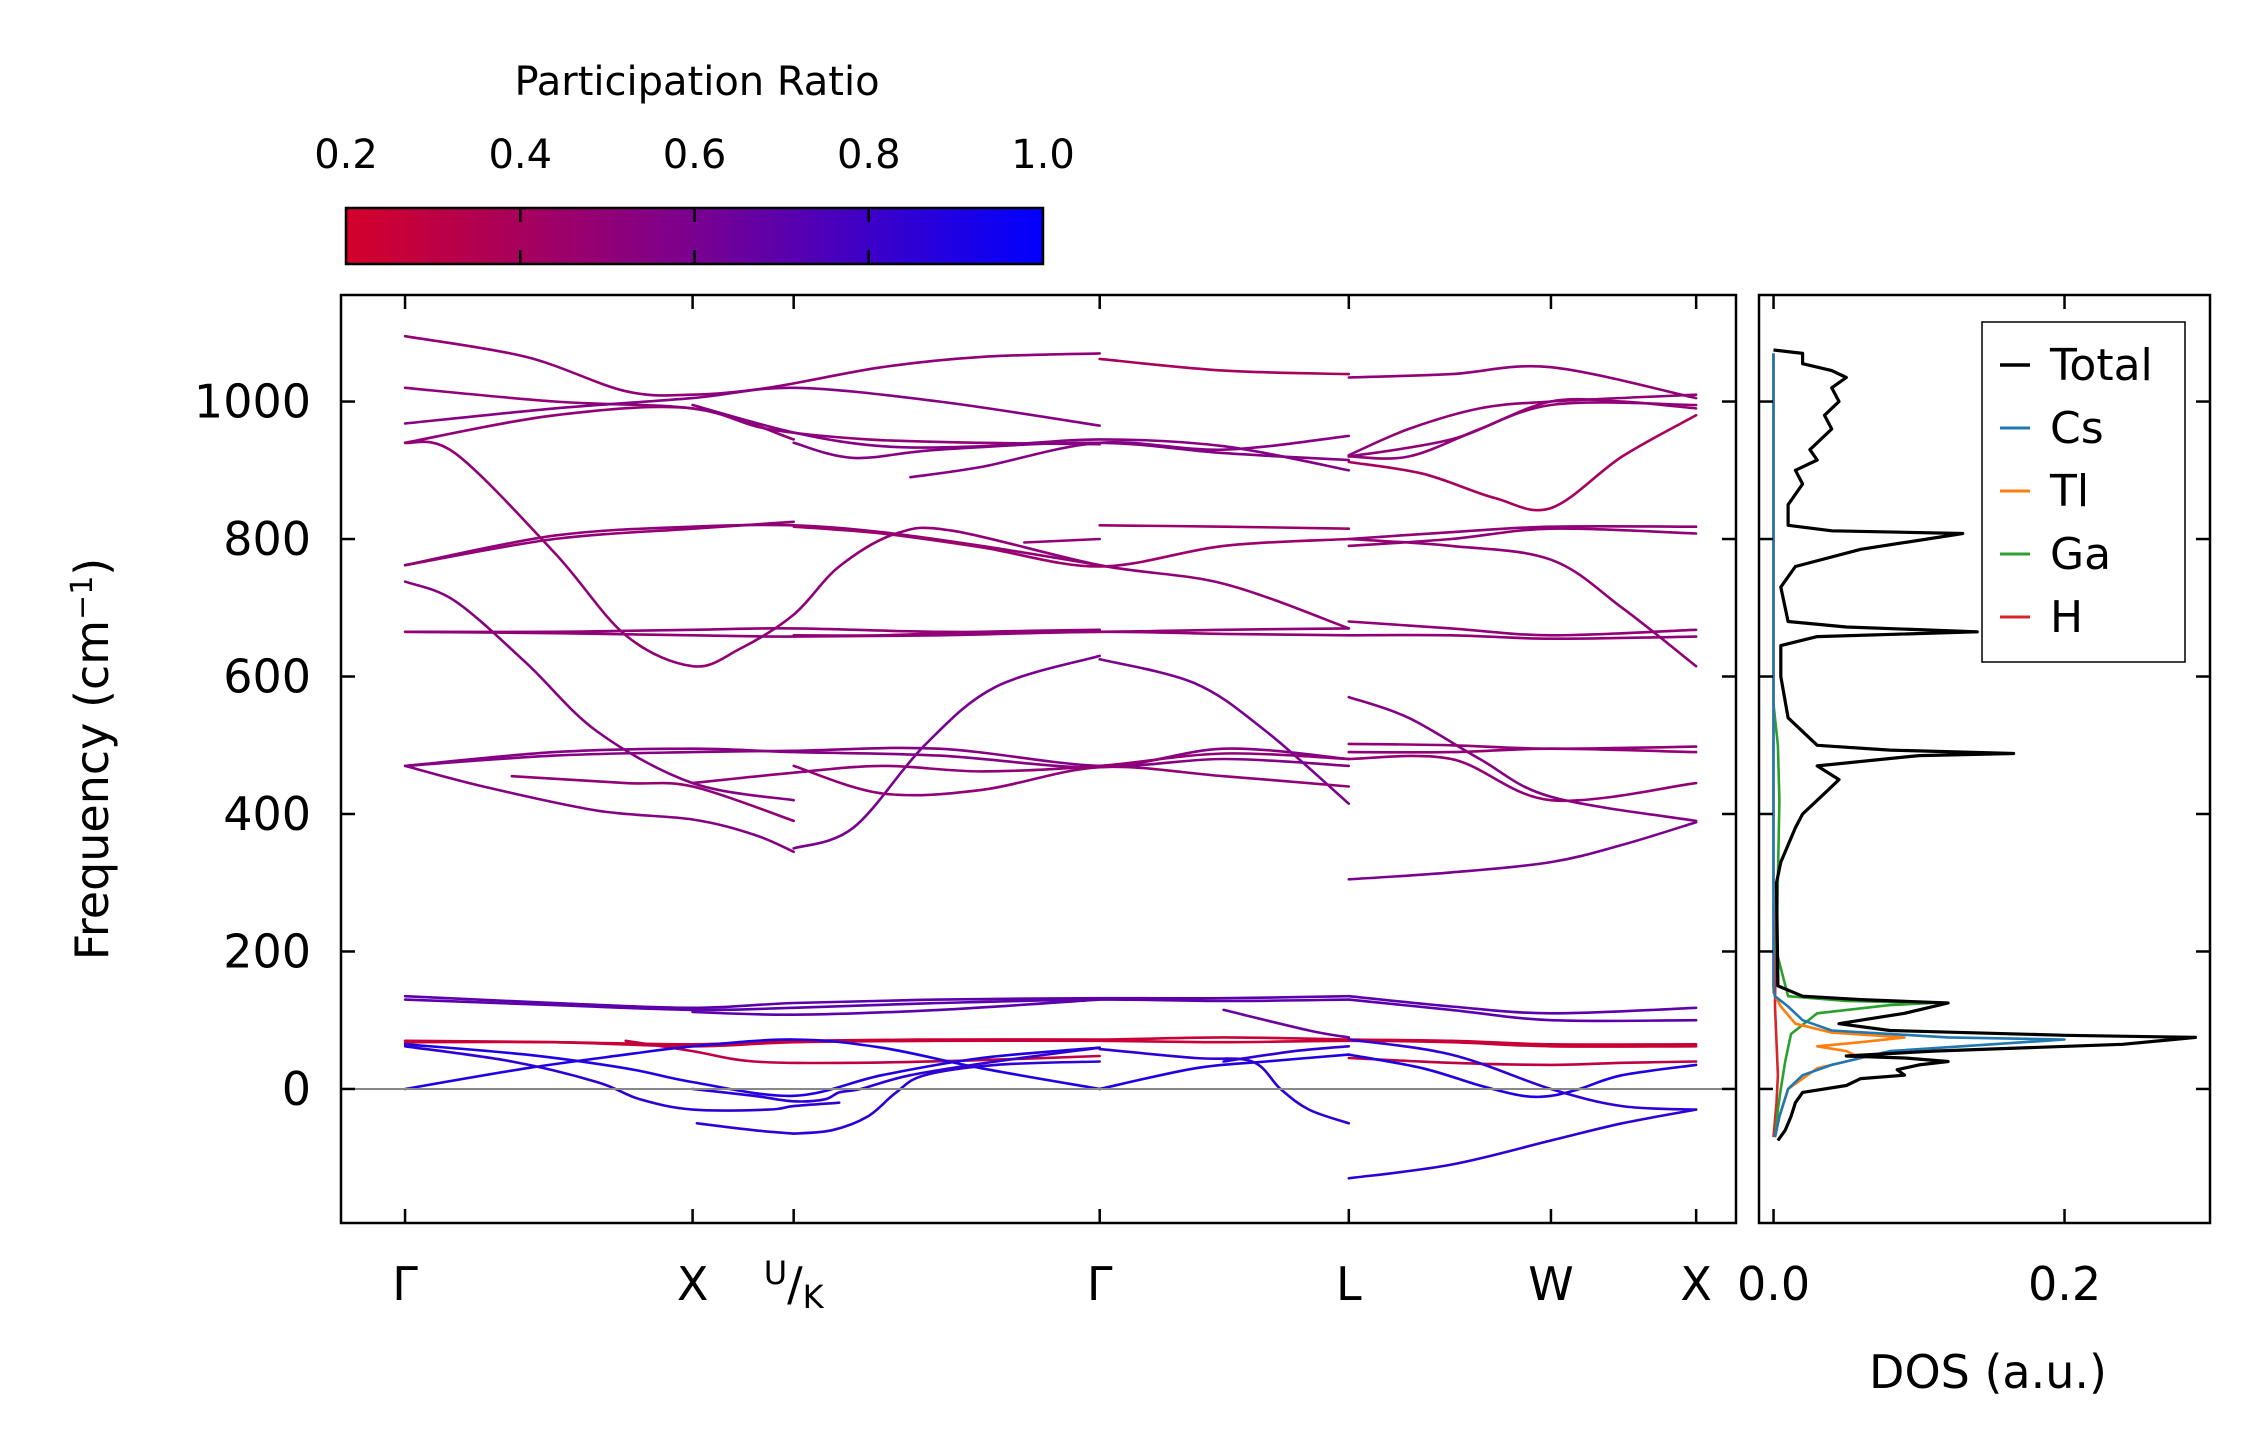  I want to click on colorbar-title: Participation Ratio, so click(696, 82).